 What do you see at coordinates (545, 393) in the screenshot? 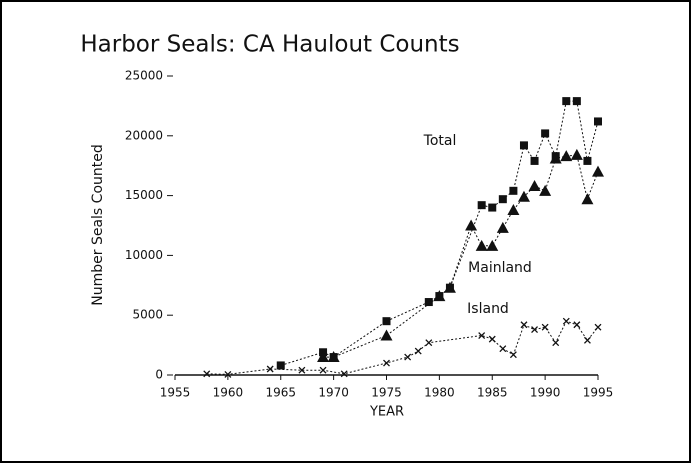
I see `x-tick-label: 1990` at bounding box center [545, 393].